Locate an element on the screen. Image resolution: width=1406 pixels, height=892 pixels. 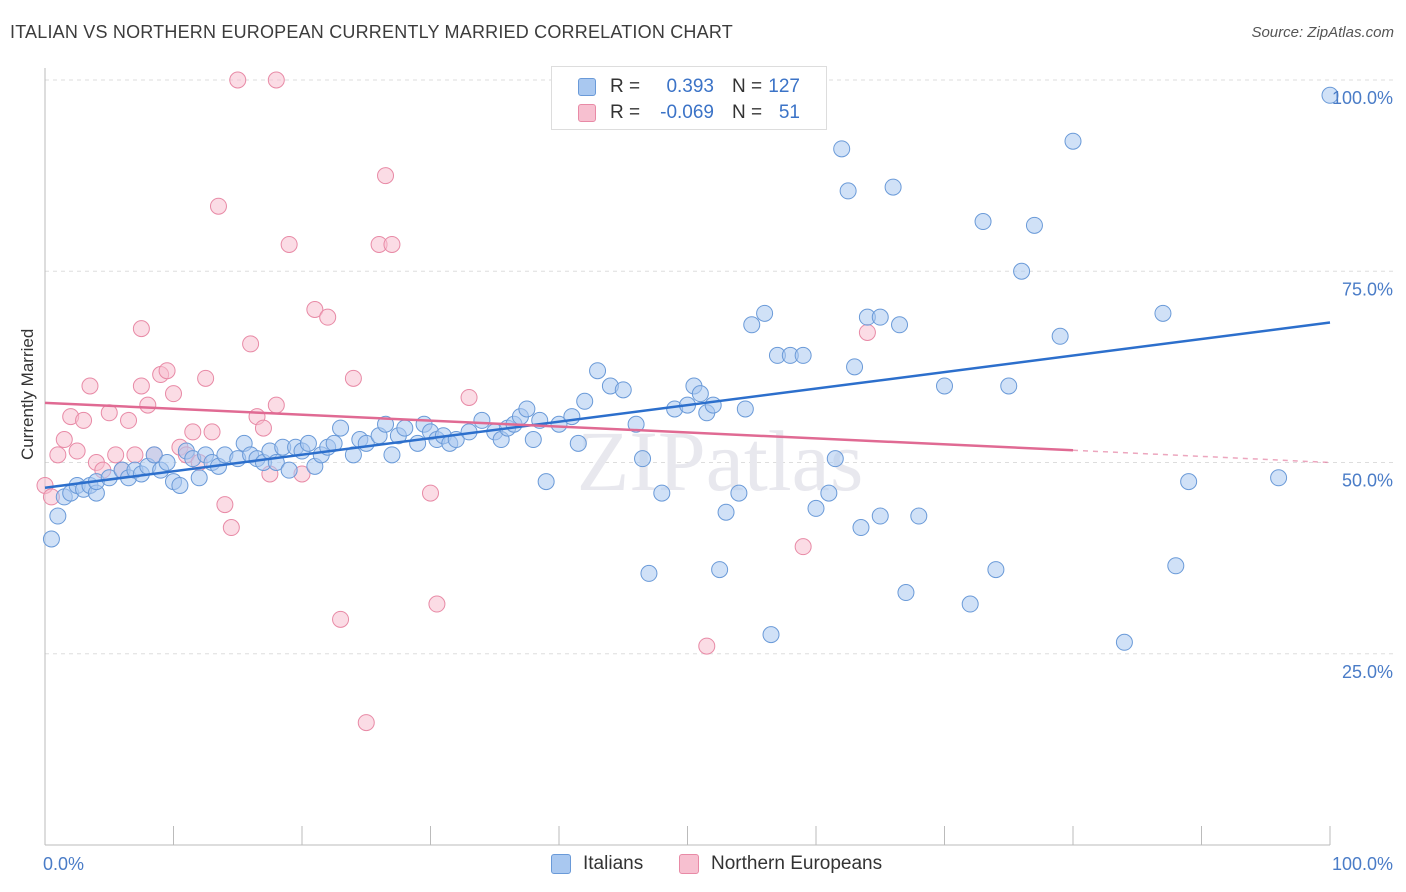
y-tick-label: 75.0% is located at coordinates (1367, 289).